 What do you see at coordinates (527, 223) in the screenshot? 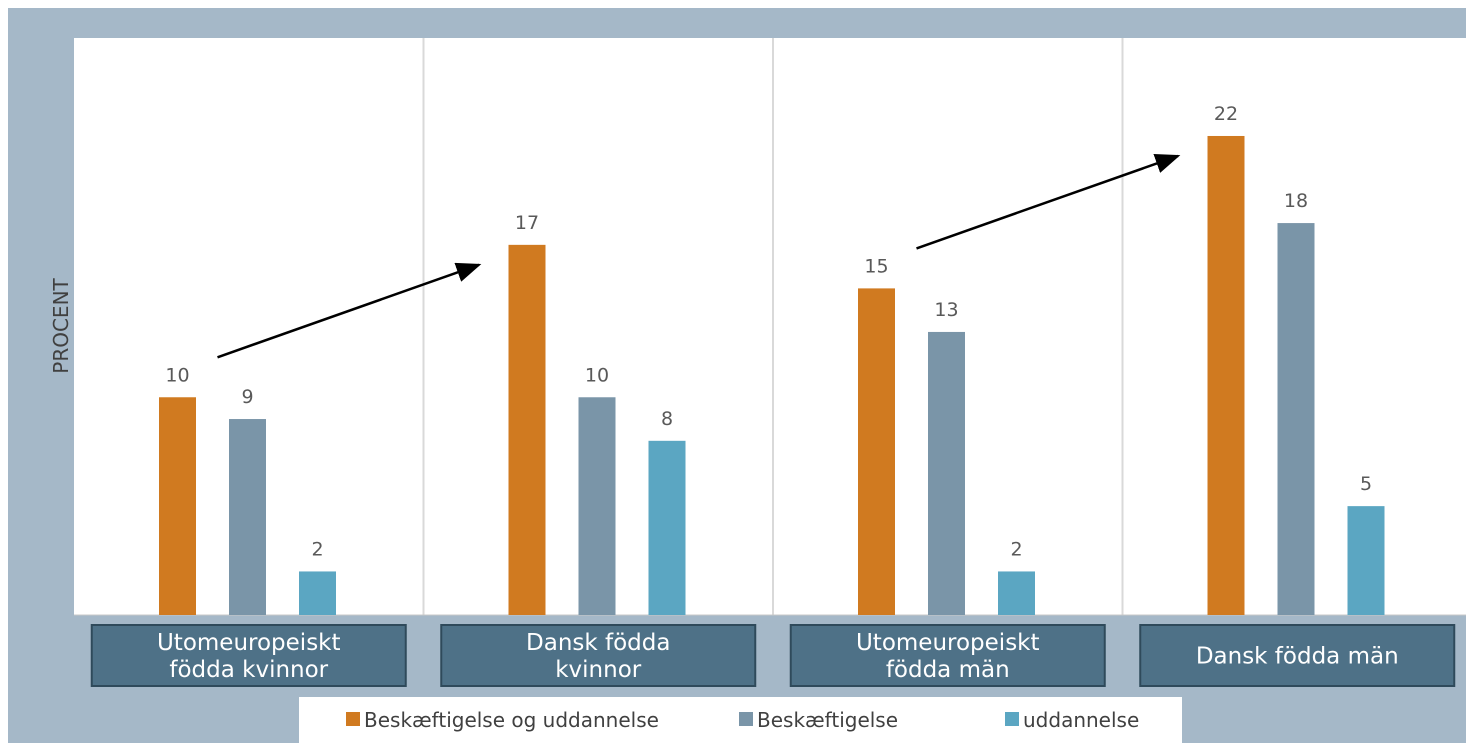
I see `data-label: 17` at bounding box center [527, 223].